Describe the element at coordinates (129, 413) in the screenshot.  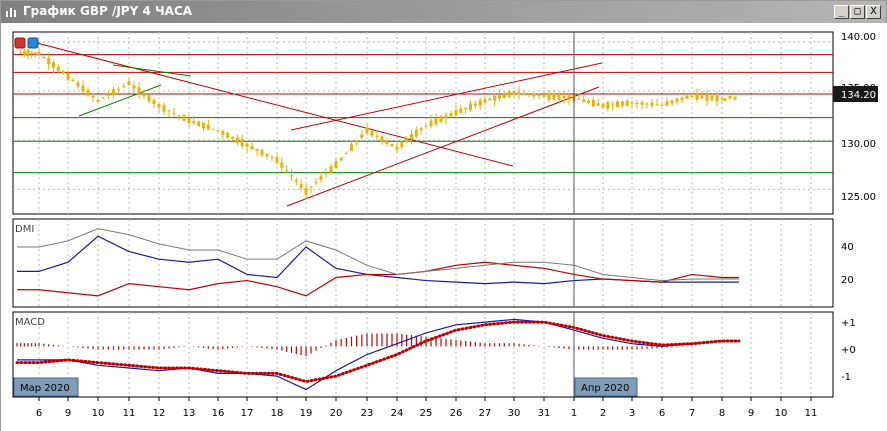
I see `x-tick-label: 11` at that location.